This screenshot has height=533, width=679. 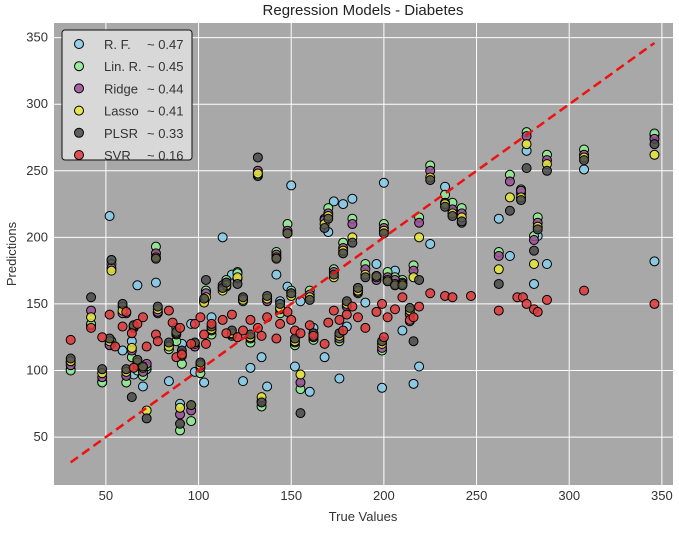 What do you see at coordinates (123, 66) in the screenshot?
I see `legend-series-name: Lin. R.` at bounding box center [123, 66].